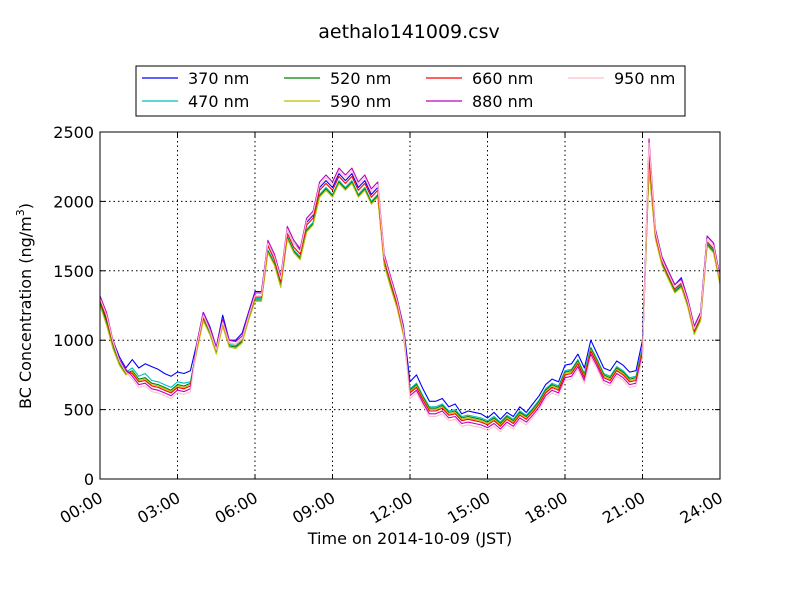 The width and height of the screenshot is (800, 600). Describe the element at coordinates (218, 101) in the screenshot. I see `legend-label: 470 nm` at that location.